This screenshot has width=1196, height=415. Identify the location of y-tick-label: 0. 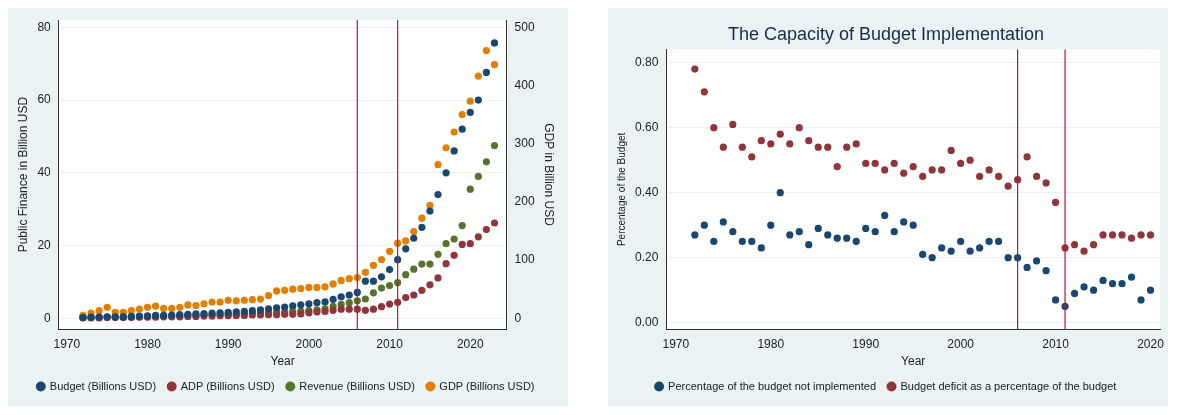
(48, 317).